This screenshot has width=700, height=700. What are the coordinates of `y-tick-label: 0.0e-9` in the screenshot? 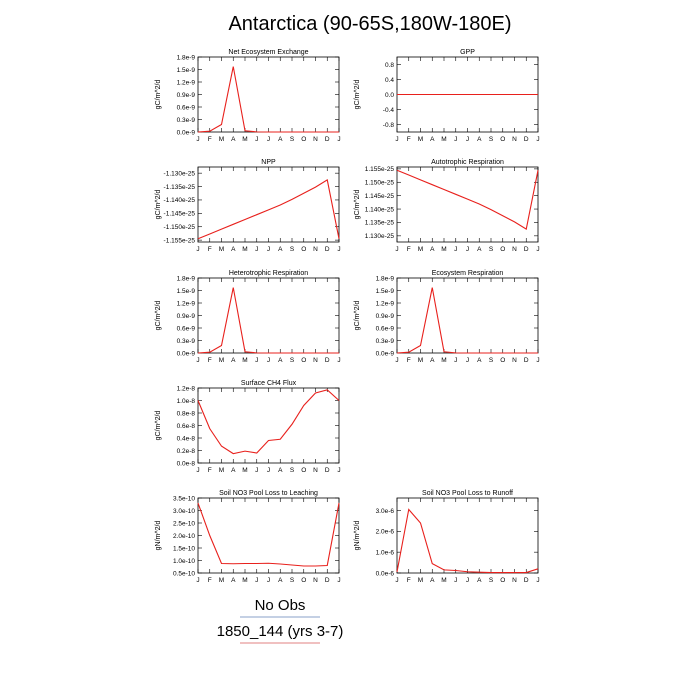 It's located at (186, 132).